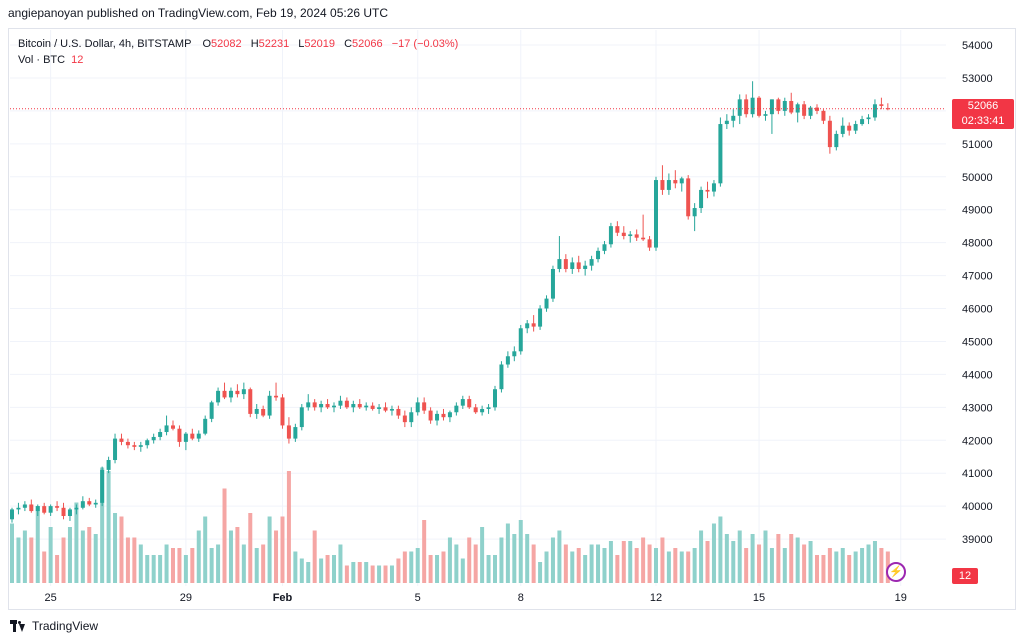 The width and height of the screenshot is (1024, 643). Describe the element at coordinates (186, 598) in the screenshot. I see `time-tick-label: 29` at that location.